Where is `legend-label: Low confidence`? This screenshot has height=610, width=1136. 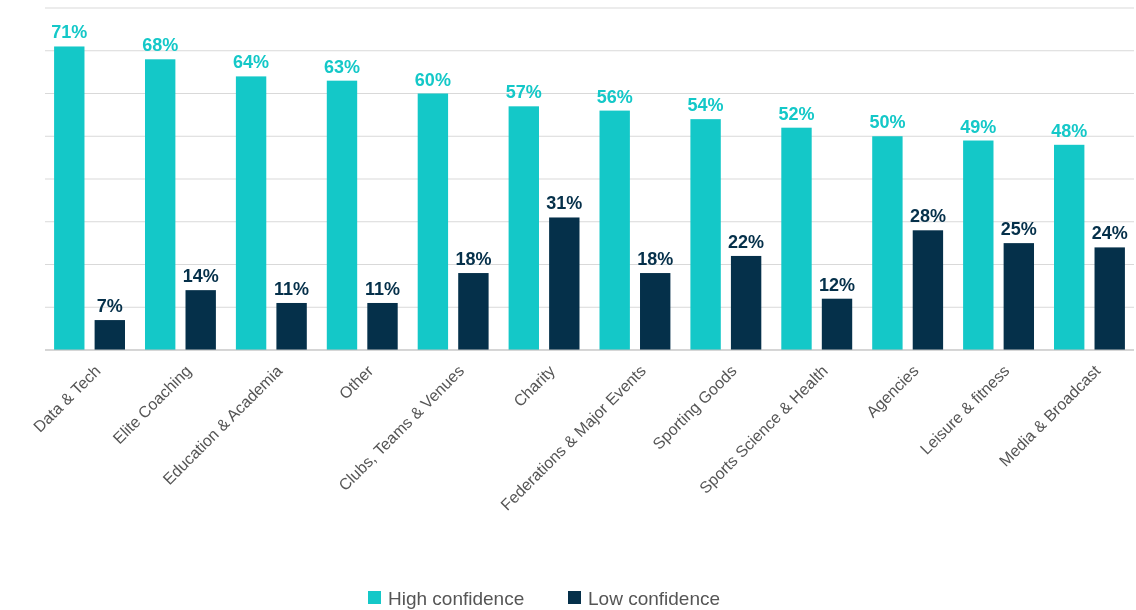 legend-label: Low confidence is located at coordinates (654, 598).